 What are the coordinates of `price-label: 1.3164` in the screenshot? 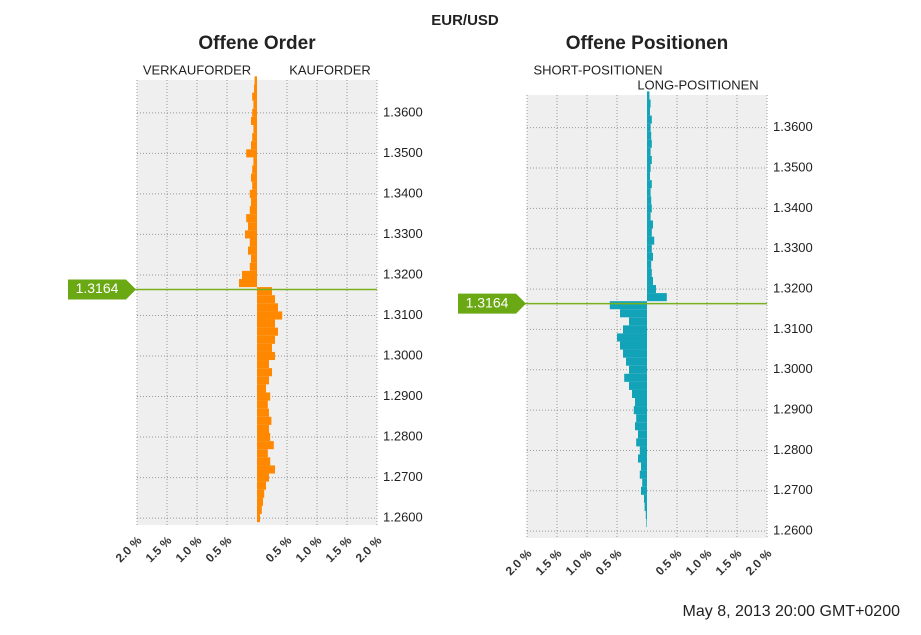 It's located at (97, 288).